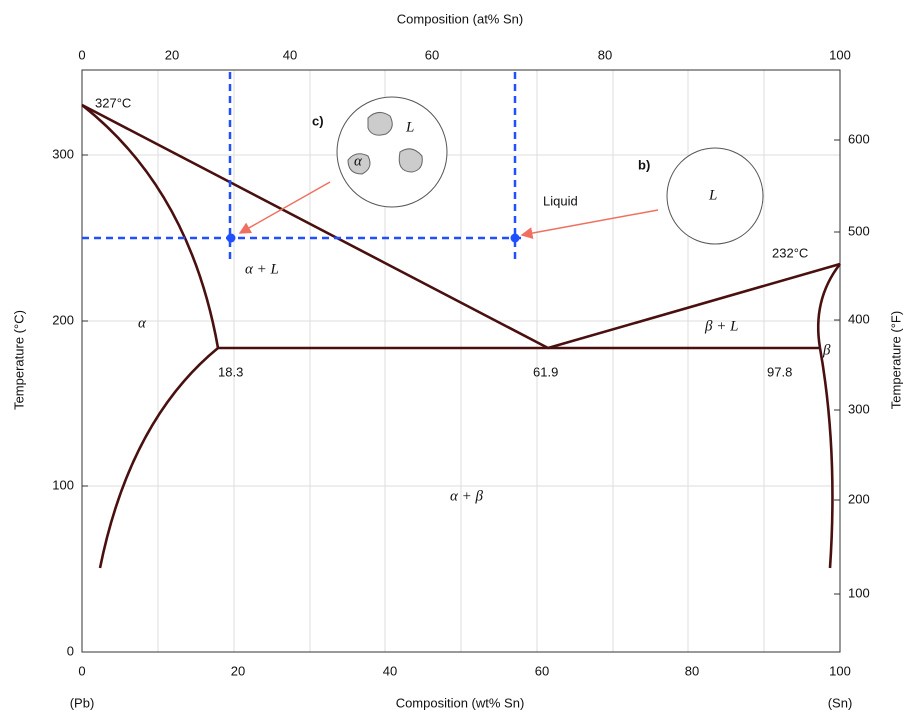 The image size is (908, 715). What do you see at coordinates (460, 18) in the screenshot?
I see `axis-title: Composition (at% Sn)` at bounding box center [460, 18].